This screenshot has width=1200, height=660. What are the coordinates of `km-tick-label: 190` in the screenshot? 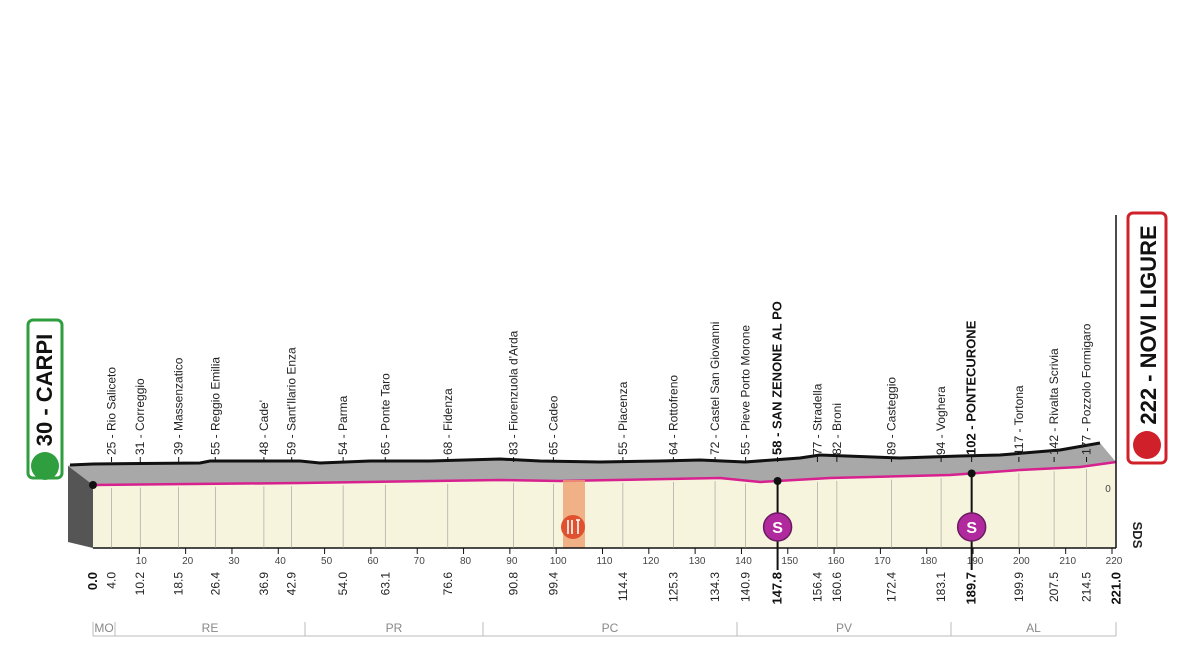 It's located at (975, 561).